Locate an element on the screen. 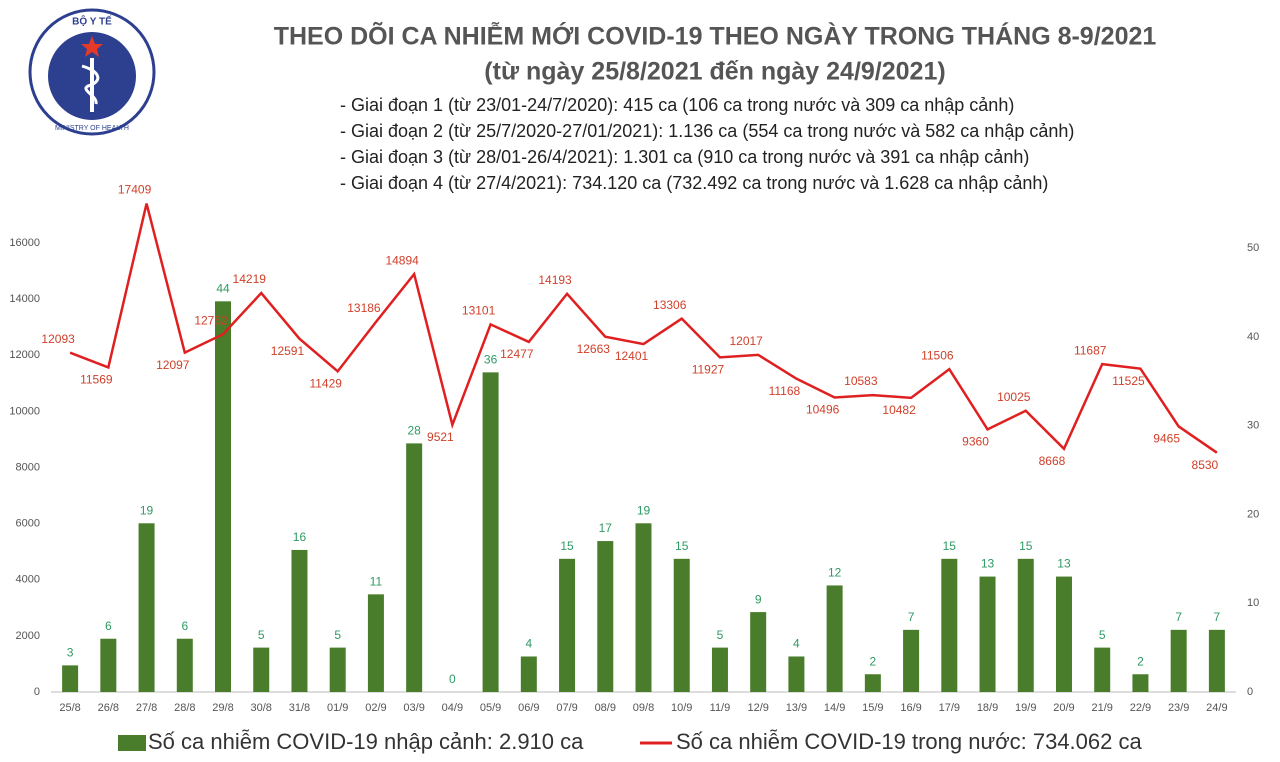 This screenshot has width=1280, height=762. x-tick-label: 29/8 is located at coordinates (222, 708).